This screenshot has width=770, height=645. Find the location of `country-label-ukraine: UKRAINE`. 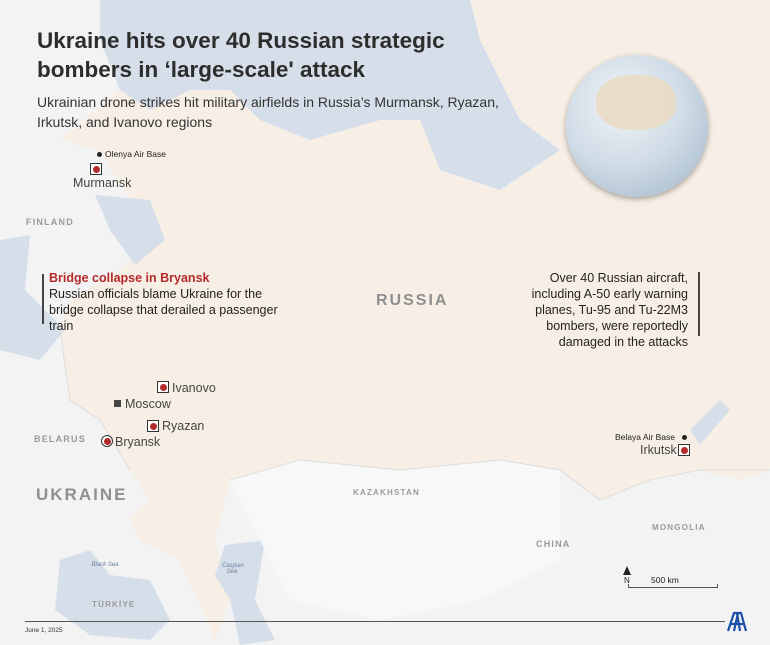

country-label-ukraine: UKRAINE is located at coordinates (82, 494).